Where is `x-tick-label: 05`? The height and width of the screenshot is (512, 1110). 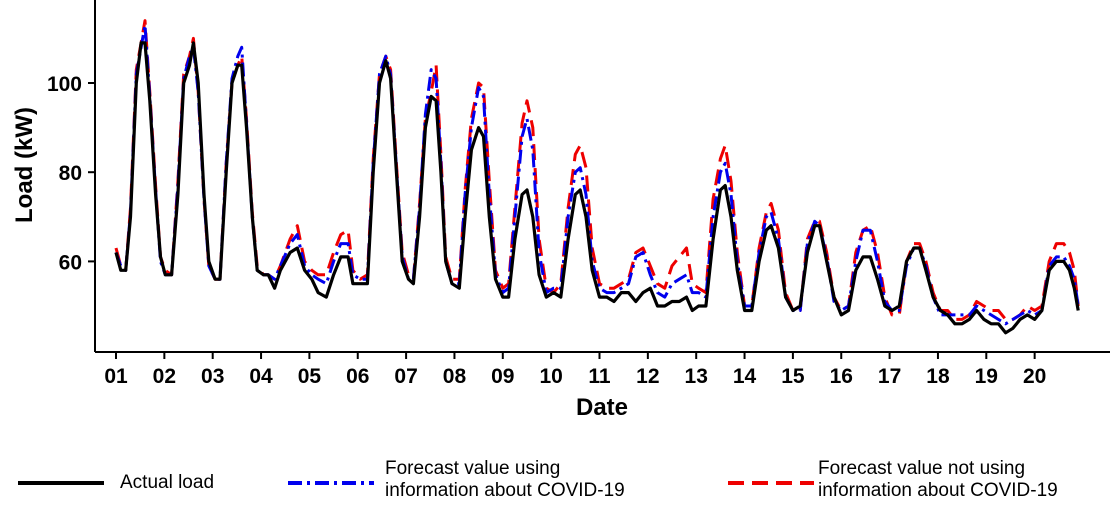 x-tick-label: 05 is located at coordinates (310, 376).